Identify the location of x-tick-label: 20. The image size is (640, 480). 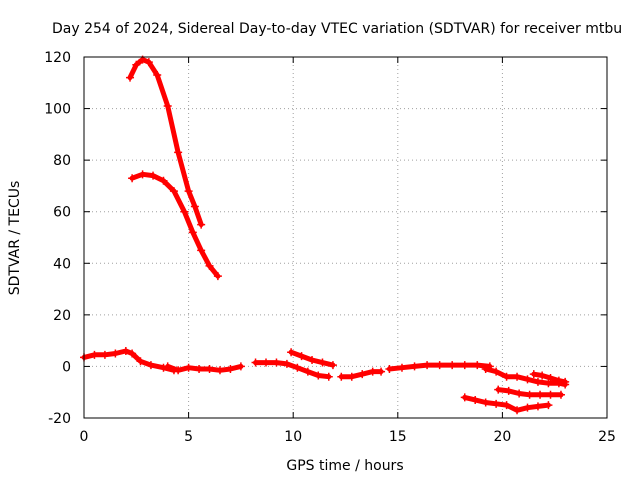
(502, 437).